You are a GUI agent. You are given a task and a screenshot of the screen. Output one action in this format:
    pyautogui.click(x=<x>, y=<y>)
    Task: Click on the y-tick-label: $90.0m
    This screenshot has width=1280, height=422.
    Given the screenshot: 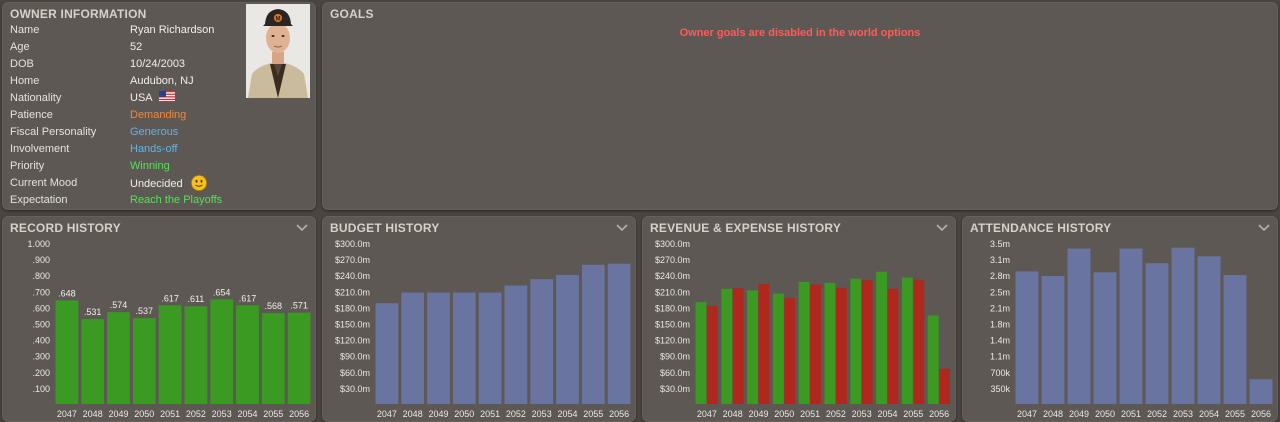 What is the action you would take?
    pyautogui.click(x=675, y=357)
    